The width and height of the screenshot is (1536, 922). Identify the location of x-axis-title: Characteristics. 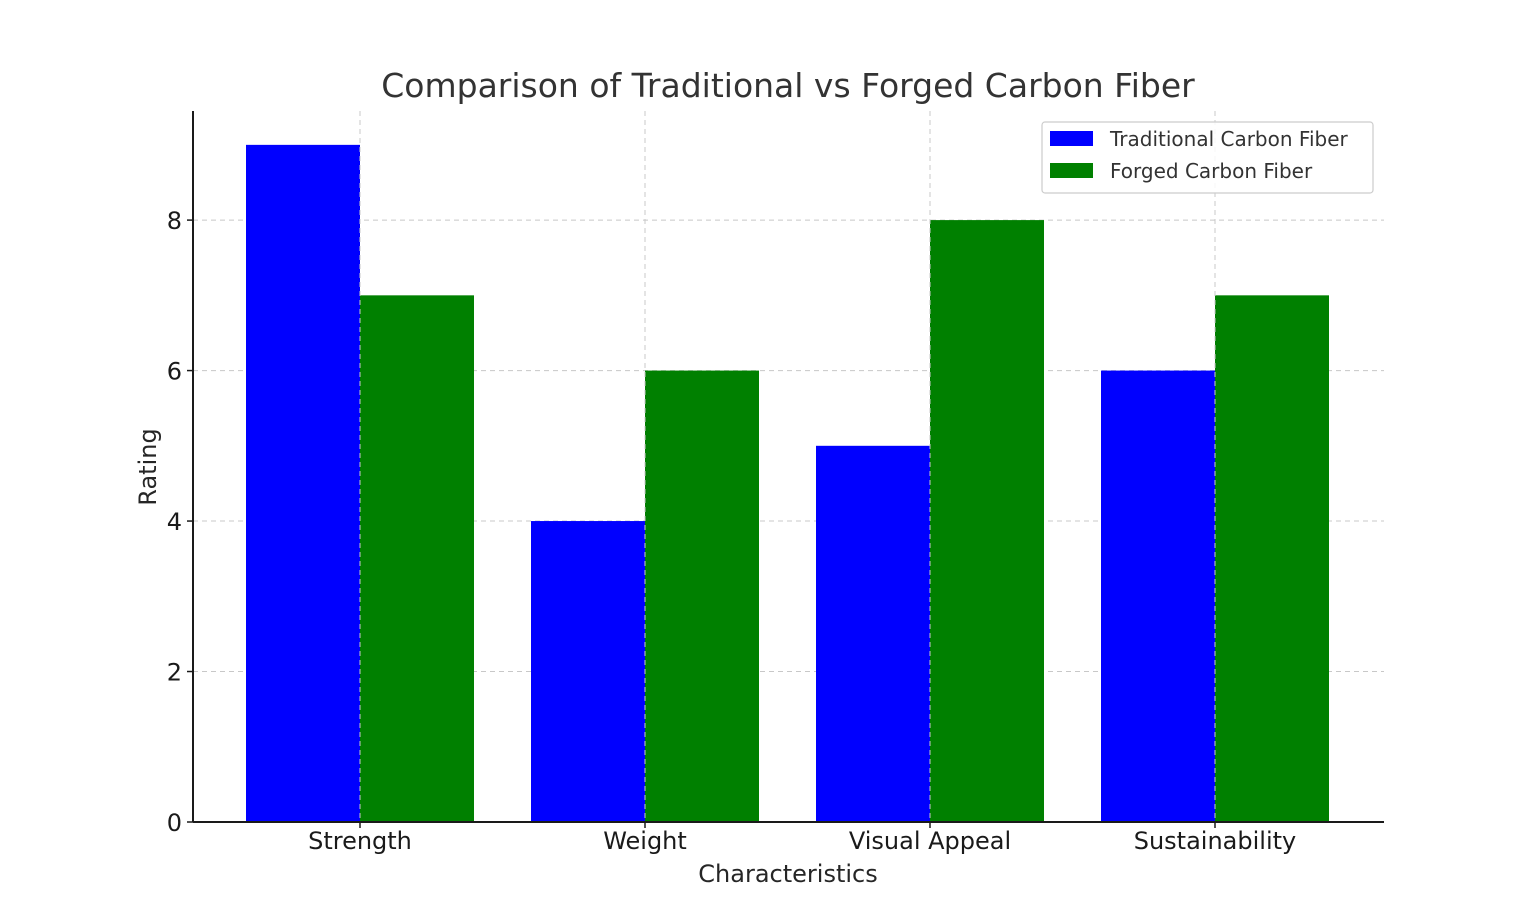
(787, 874).